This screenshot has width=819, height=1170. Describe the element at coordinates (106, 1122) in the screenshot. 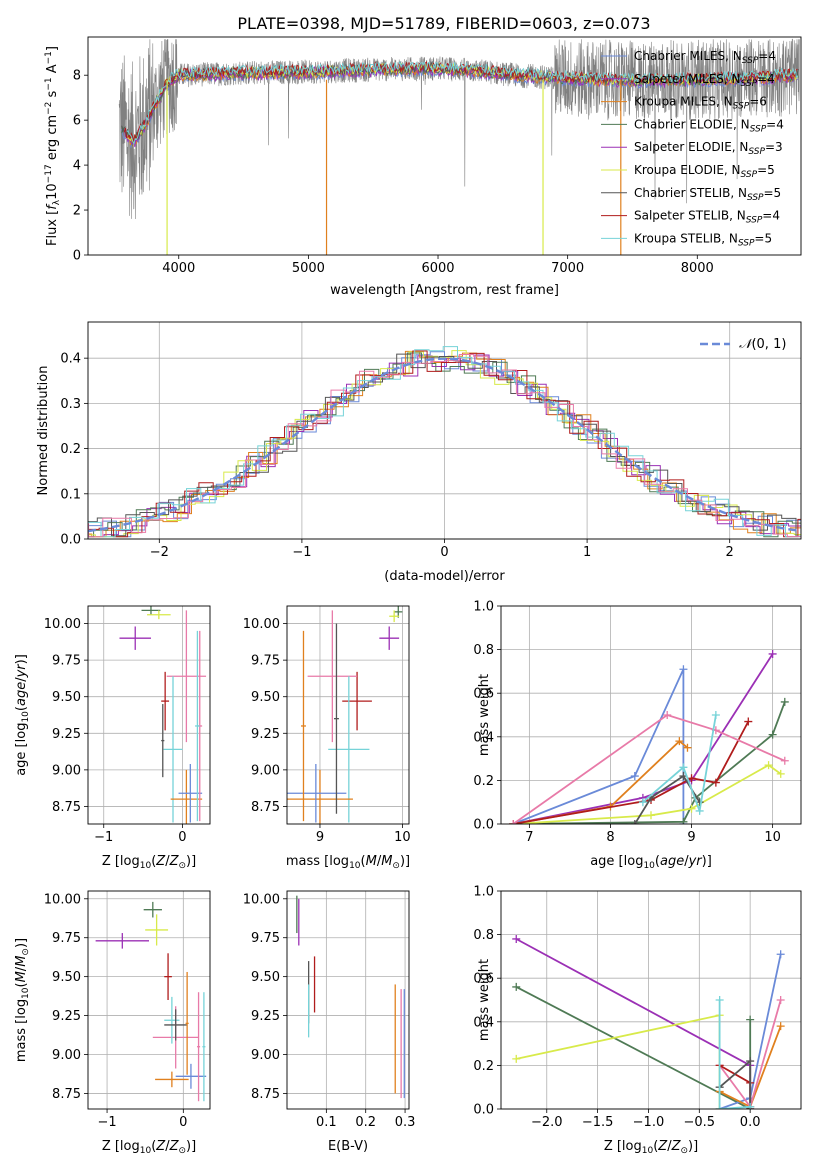

I see `x-tick-label: −1` at that location.